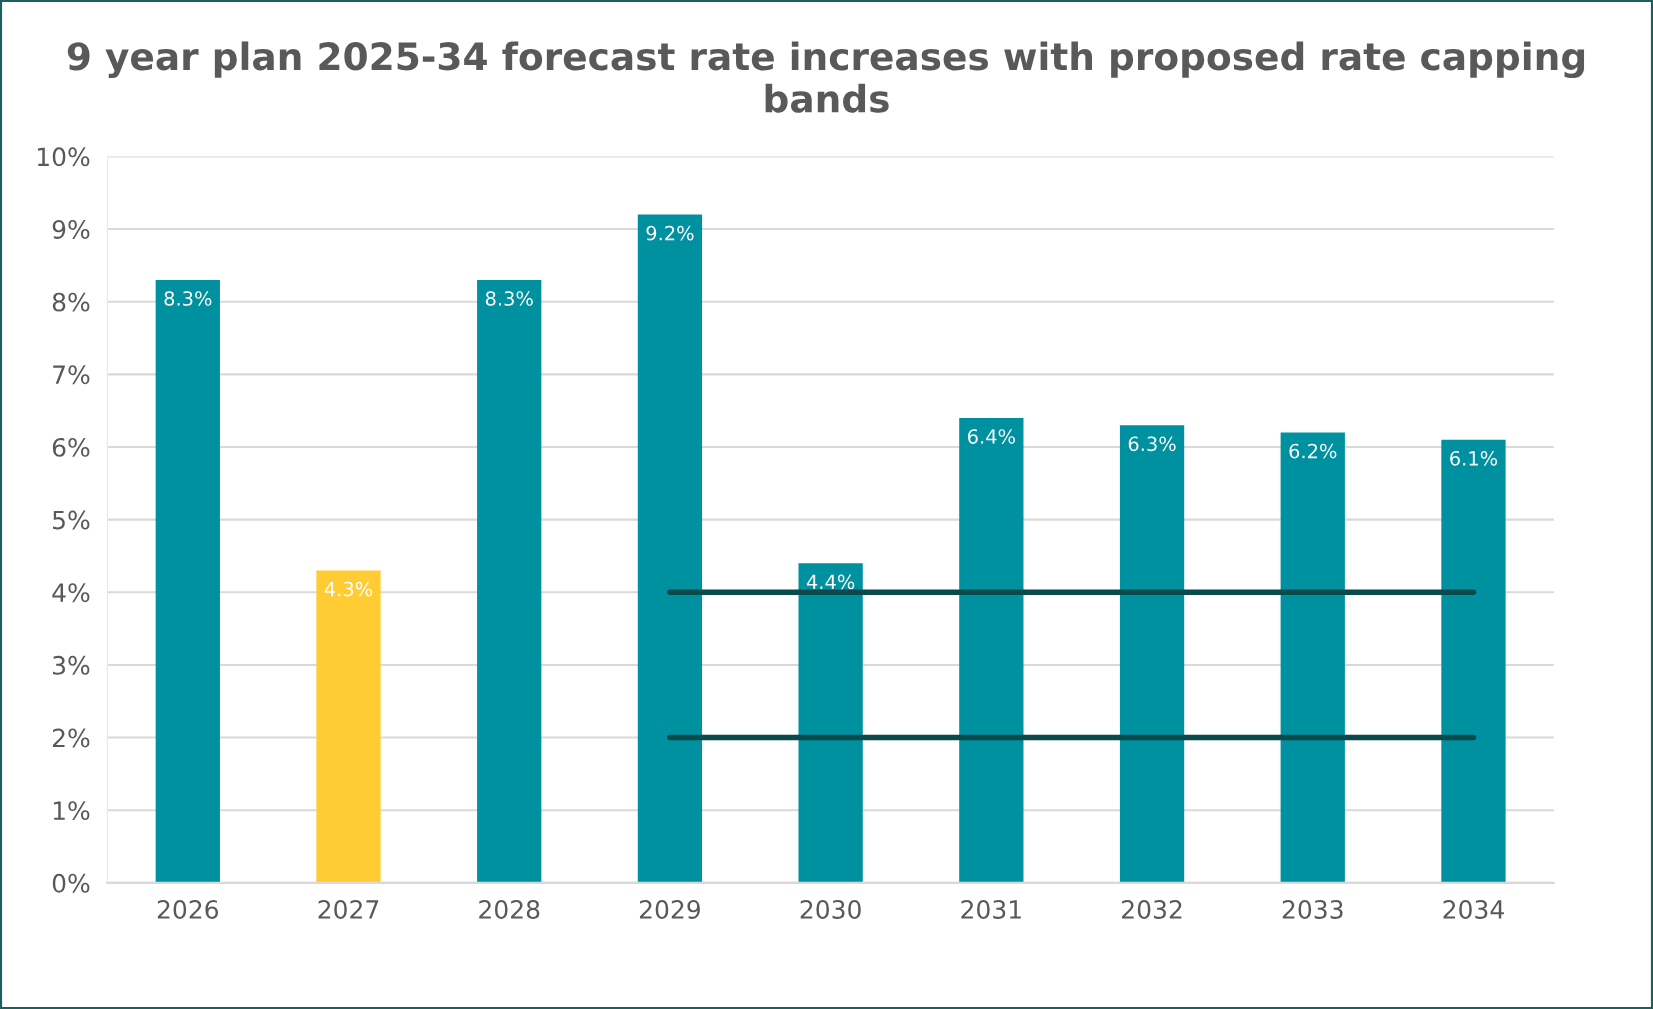 This screenshot has height=1009, width=1653. I want to click on y-tick-label: 10%, so click(63, 157).